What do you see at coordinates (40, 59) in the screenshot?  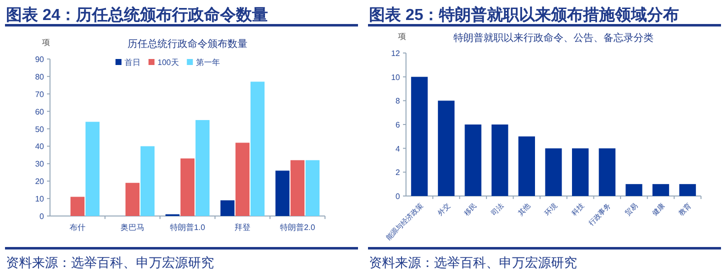 I see `y-tick-label: 90` at bounding box center [40, 59].